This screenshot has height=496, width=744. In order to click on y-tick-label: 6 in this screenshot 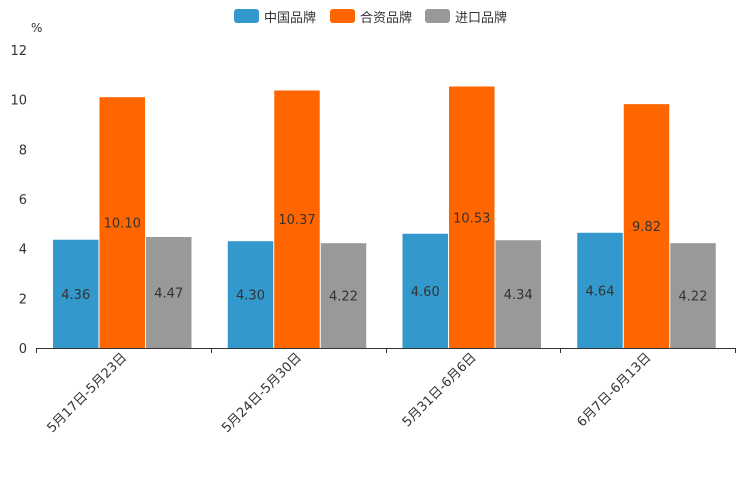, I will do `click(23, 200)`.